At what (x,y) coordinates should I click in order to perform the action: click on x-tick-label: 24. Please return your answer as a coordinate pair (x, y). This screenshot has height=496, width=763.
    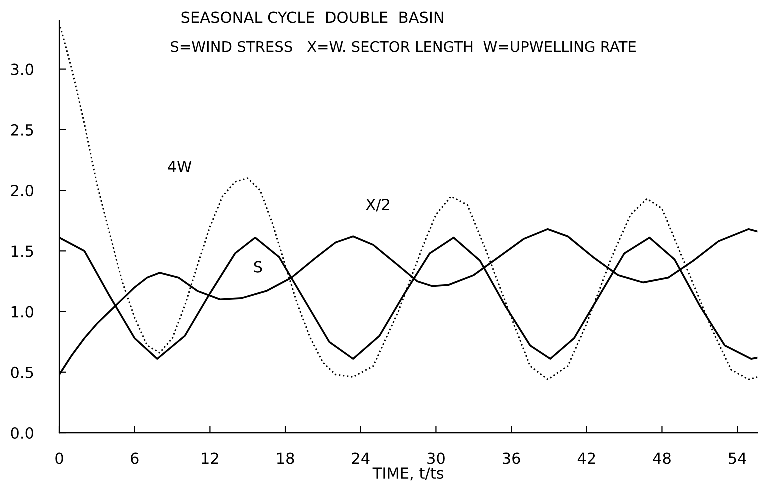
    Looking at the image, I should click on (361, 458).